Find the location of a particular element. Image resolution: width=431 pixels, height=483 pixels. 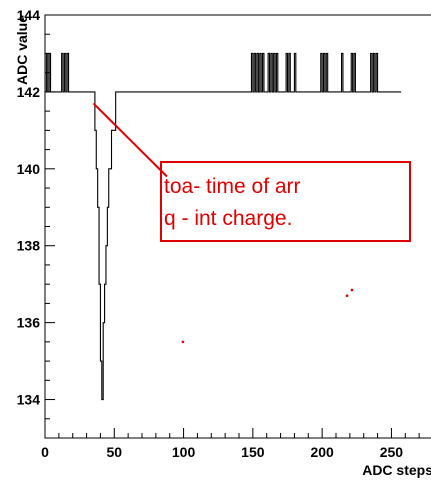

x-tick-label: 50 is located at coordinates (114, 452).